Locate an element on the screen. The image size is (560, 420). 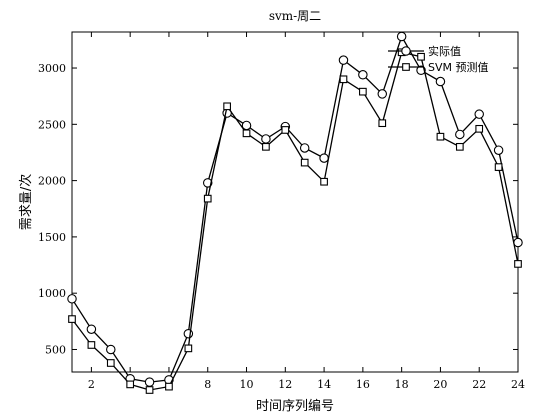
x-tick-label: 18 is located at coordinates (402, 384).